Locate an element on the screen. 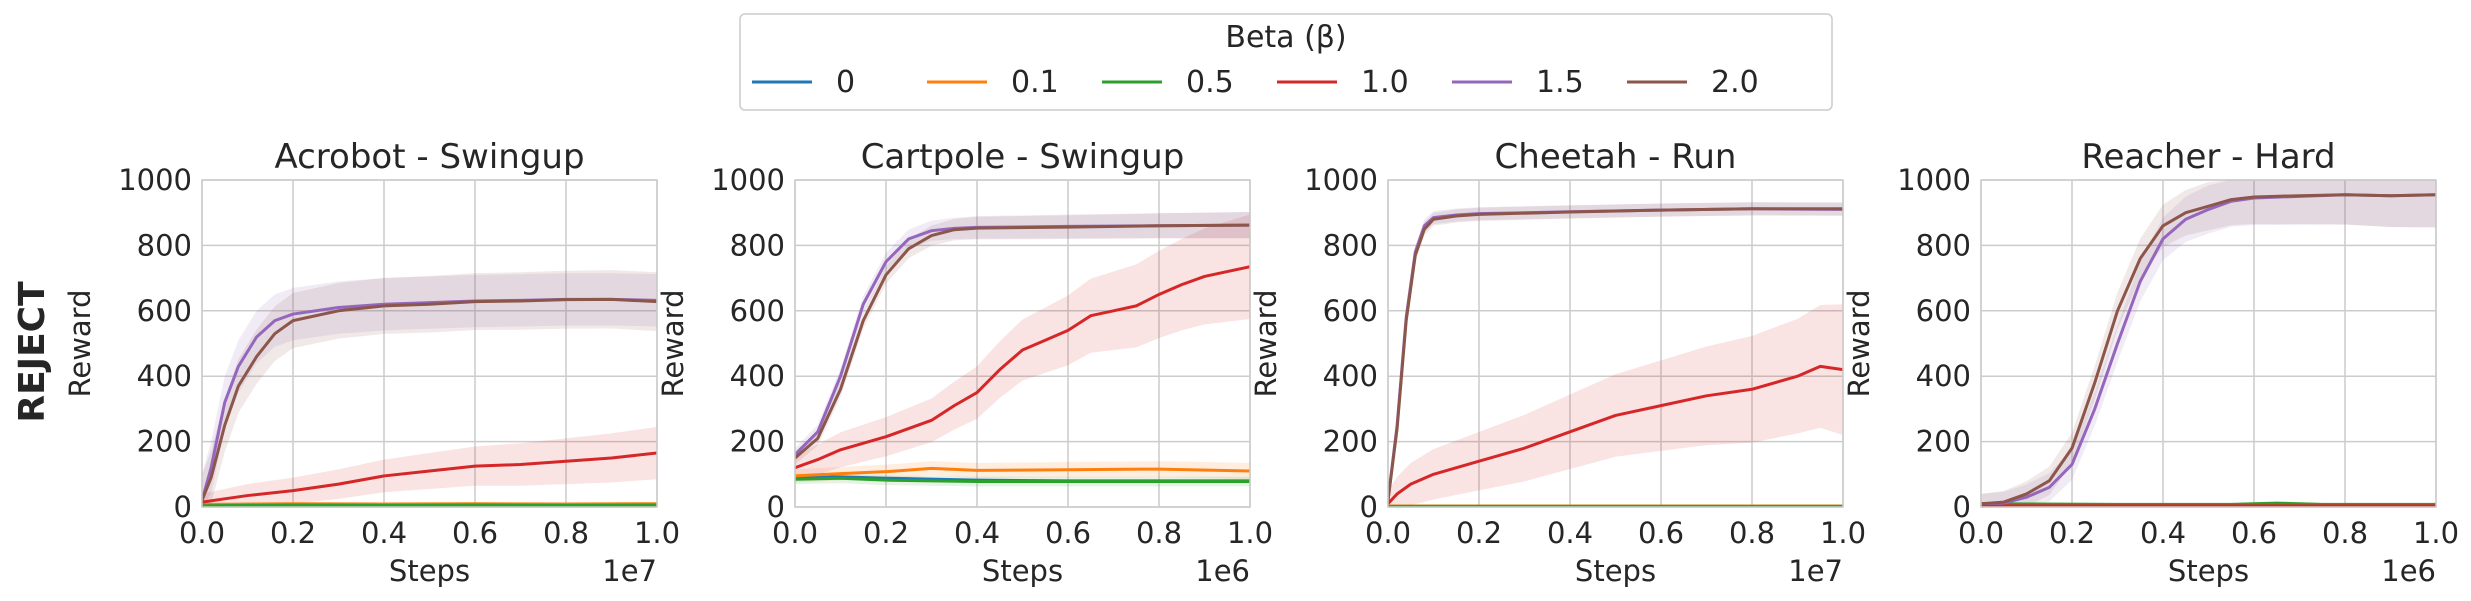 This screenshot has height=601, width=2471. legend-label-1-0: 1.0 is located at coordinates (1385, 82).